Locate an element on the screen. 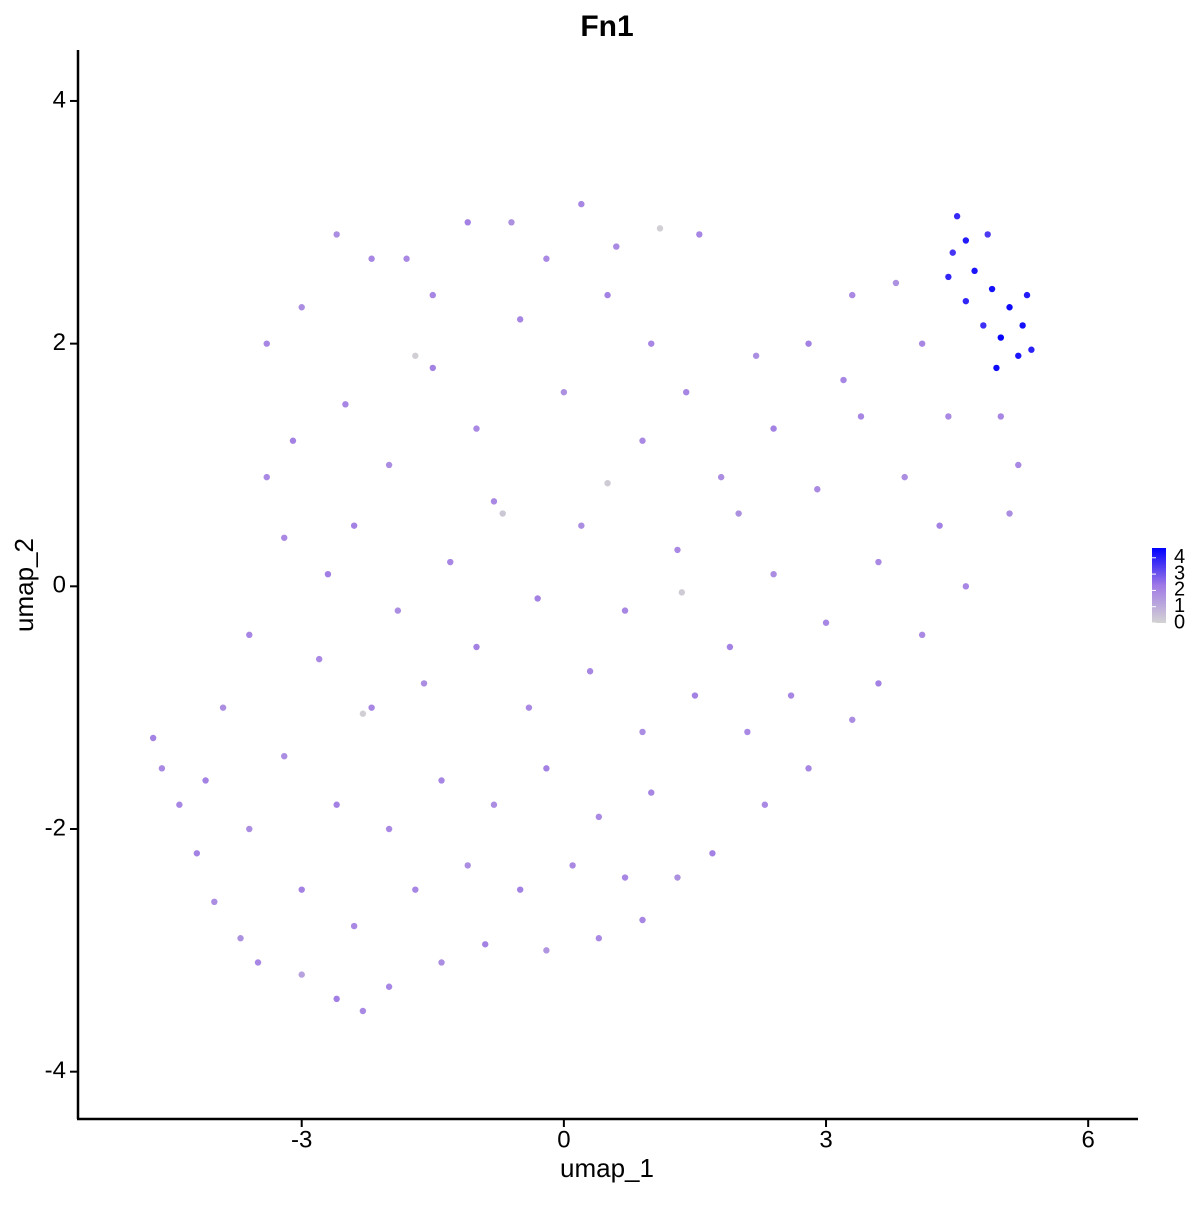 This screenshot has width=1200, height=1205. y-tick-label: 0 is located at coordinates (59, 585).